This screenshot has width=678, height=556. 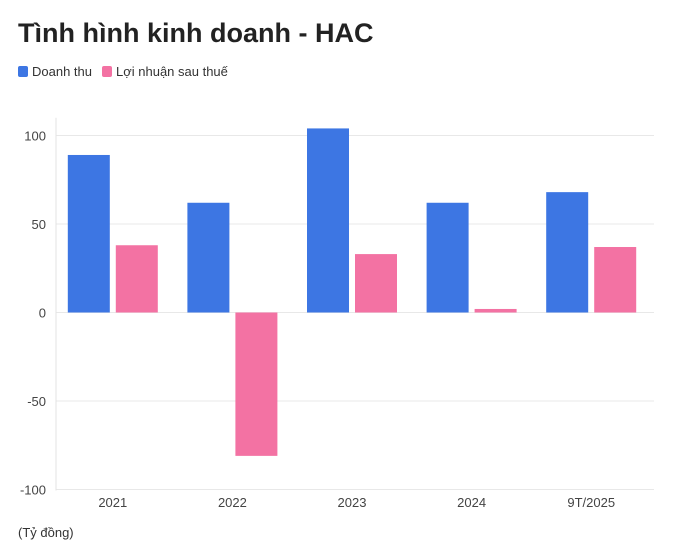 I want to click on x-tick-label: 2023, so click(x=352, y=502).